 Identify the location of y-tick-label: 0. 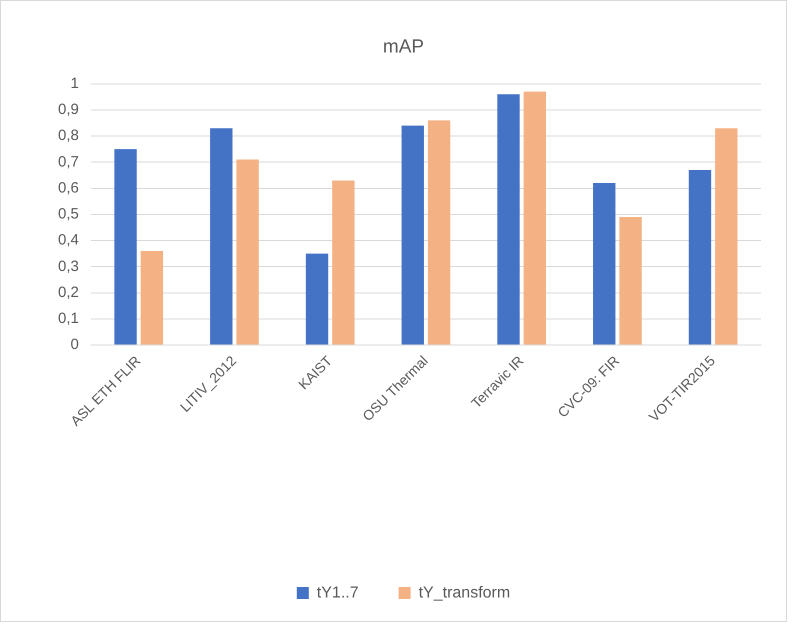
(74, 345).